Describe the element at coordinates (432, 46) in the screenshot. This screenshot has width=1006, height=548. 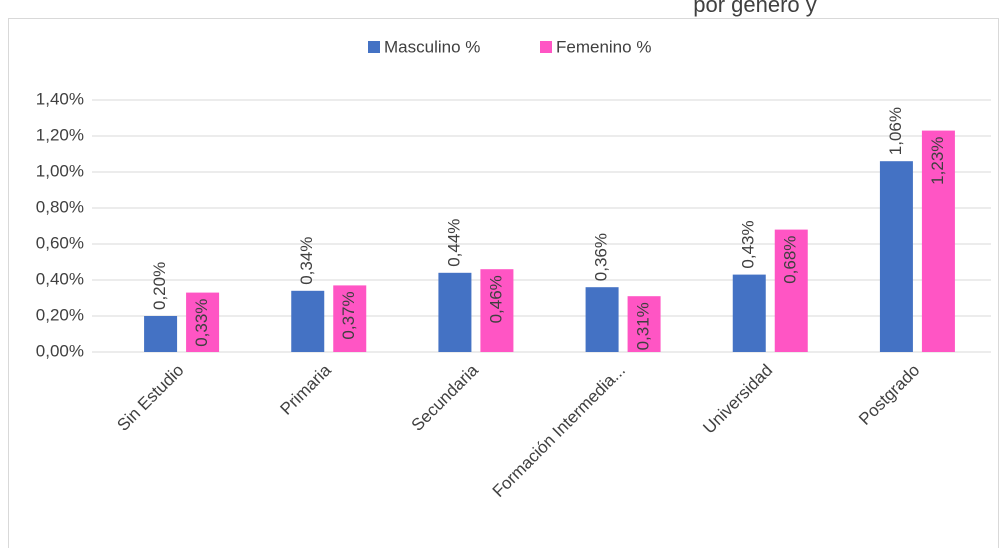
I see `legend-label: Masculino %` at that location.